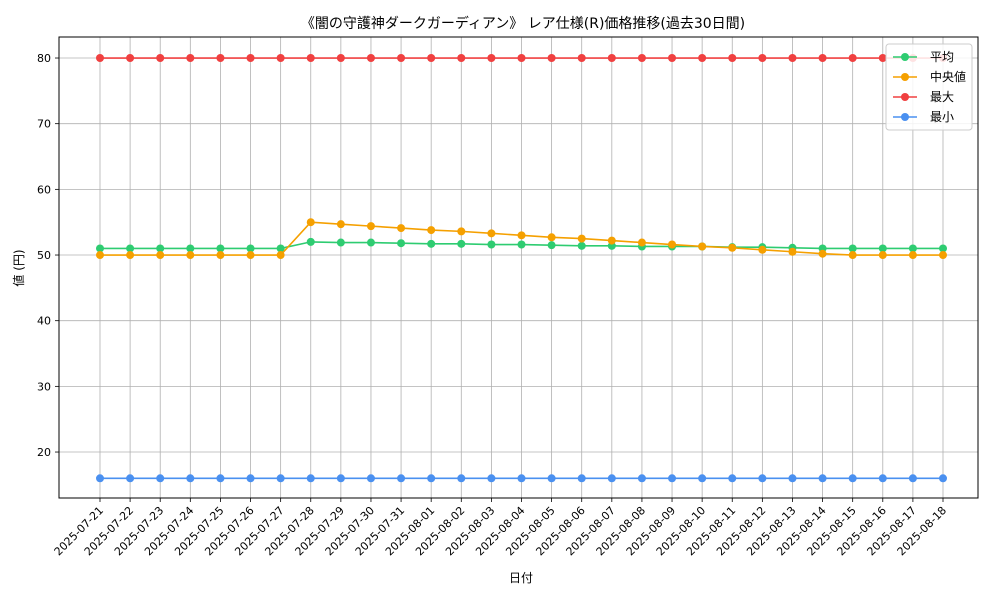 Image resolution: width=1000 pixels, height=600 pixels. I want to click on y-tick-label: 30, so click(44, 386).